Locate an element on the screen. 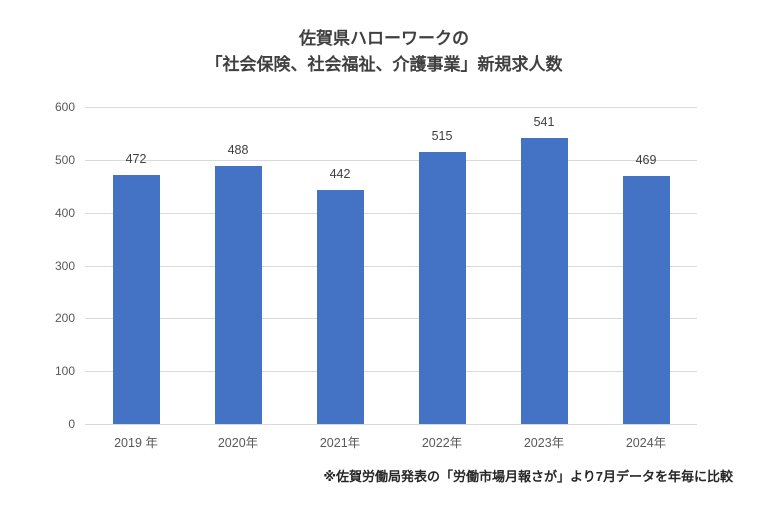 The image size is (768, 511). y-axis-tick-label: 300 is located at coordinates (64, 265).